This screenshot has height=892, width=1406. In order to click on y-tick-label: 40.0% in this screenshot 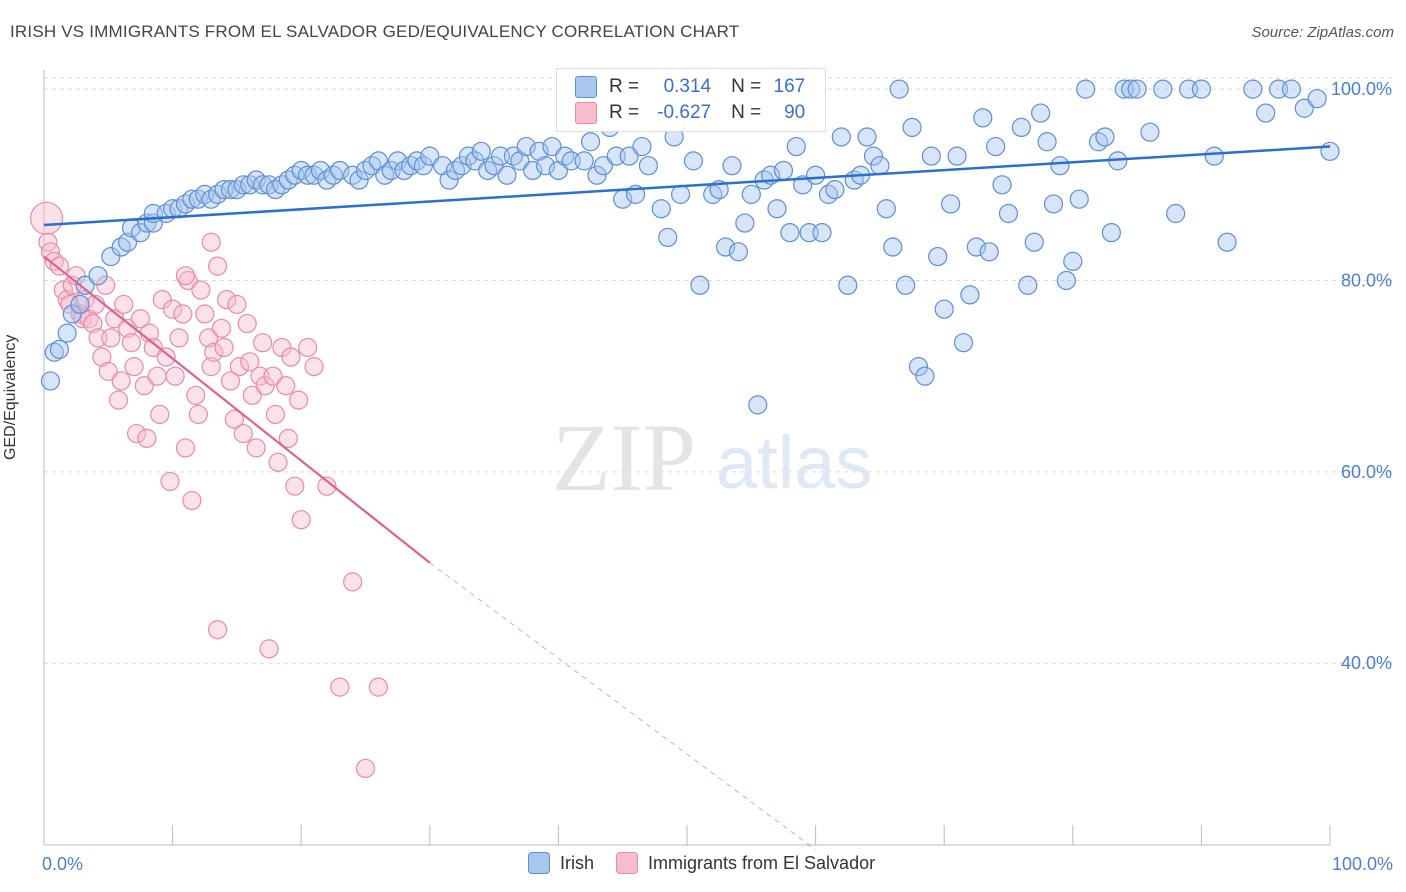, I will do `click(1366, 663)`.